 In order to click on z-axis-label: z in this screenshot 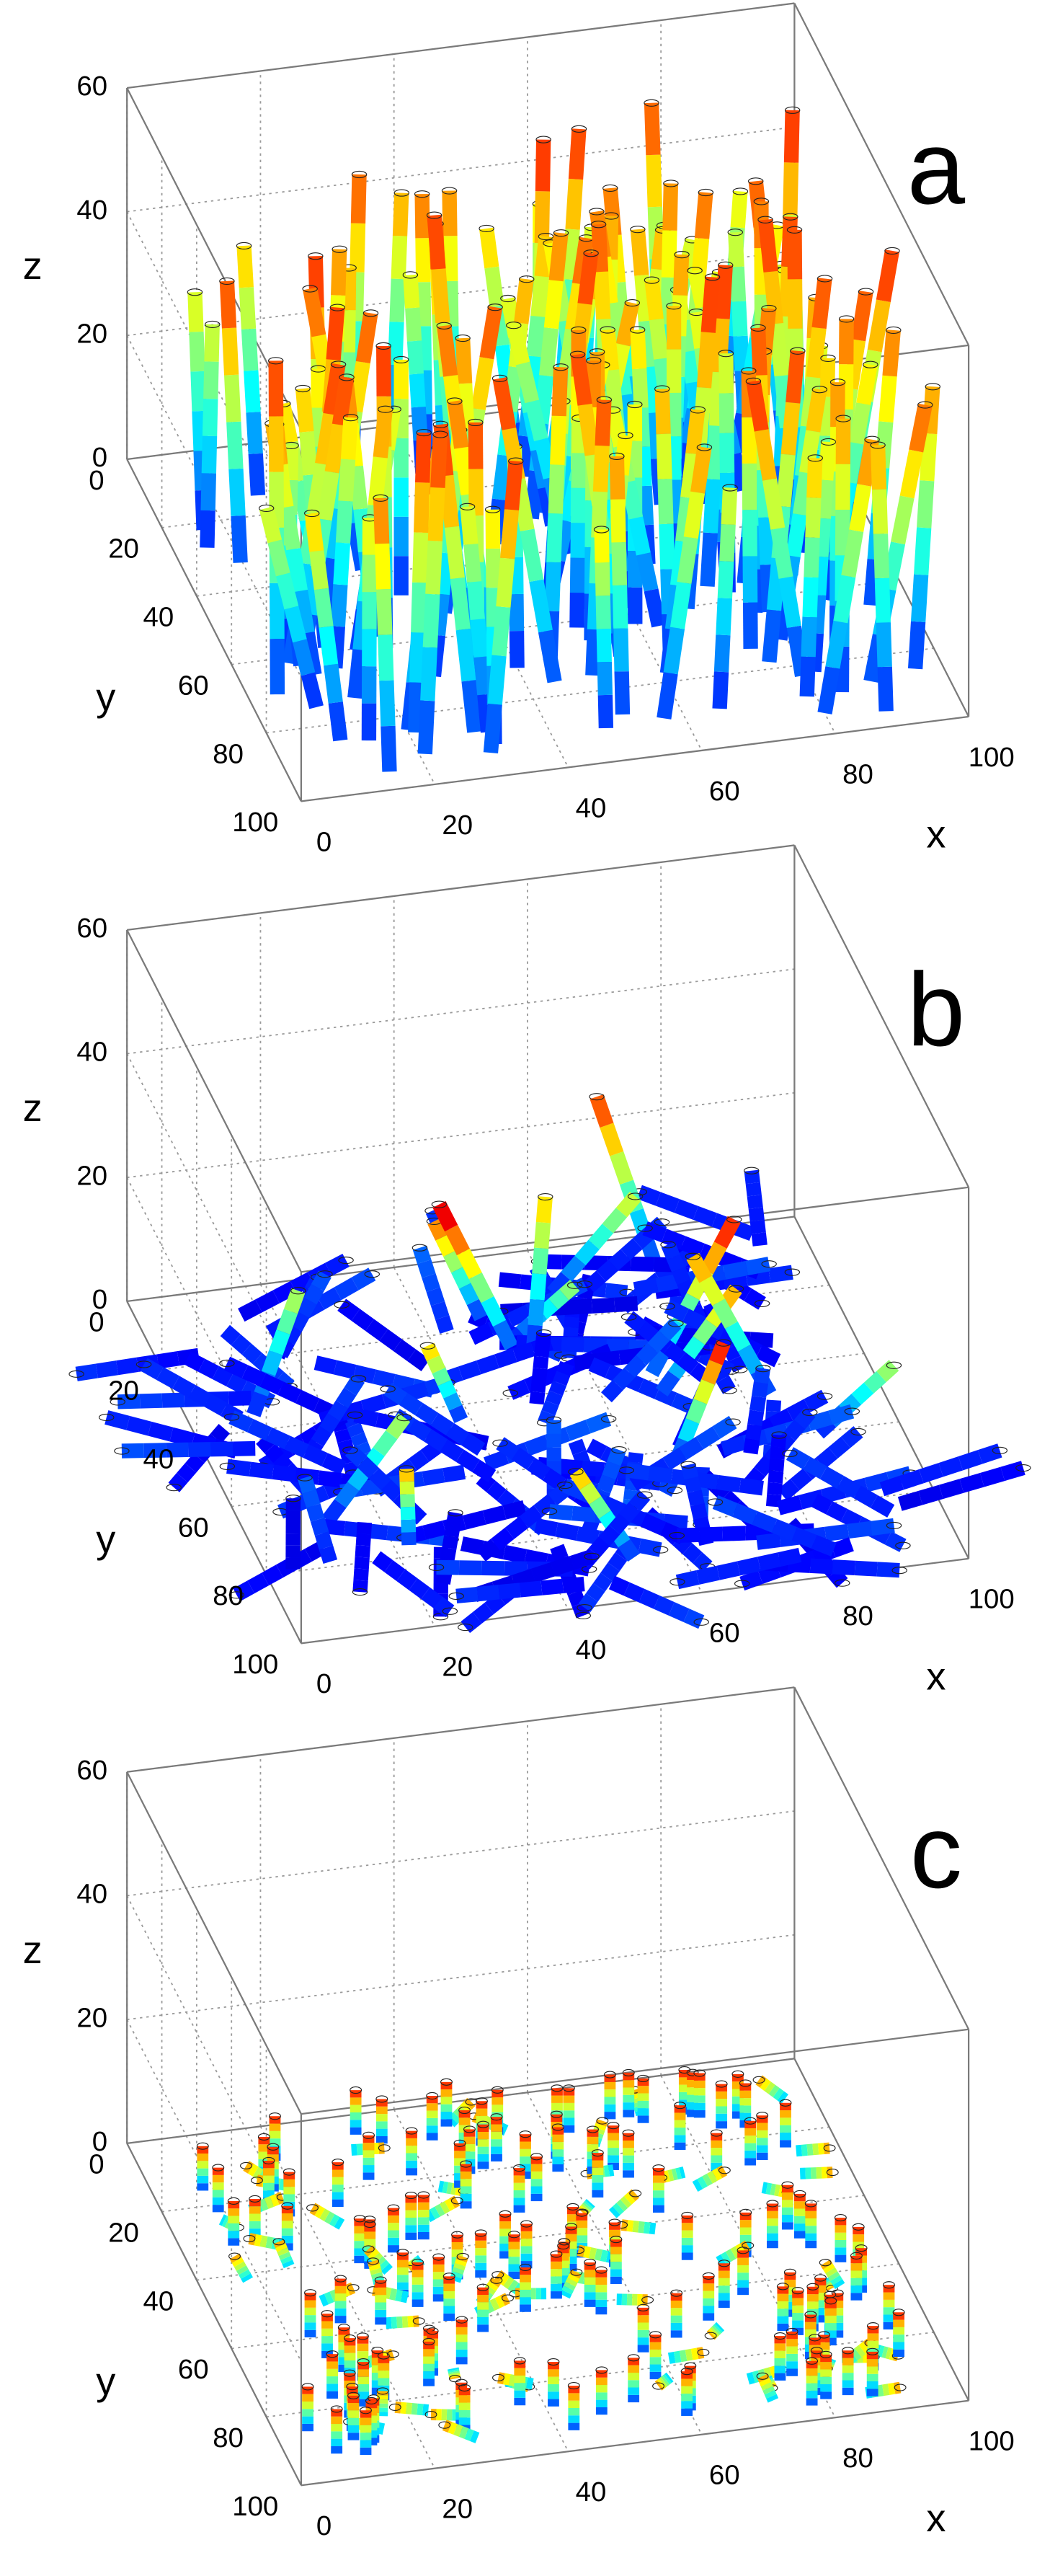, I will do `click(33, 1108)`.